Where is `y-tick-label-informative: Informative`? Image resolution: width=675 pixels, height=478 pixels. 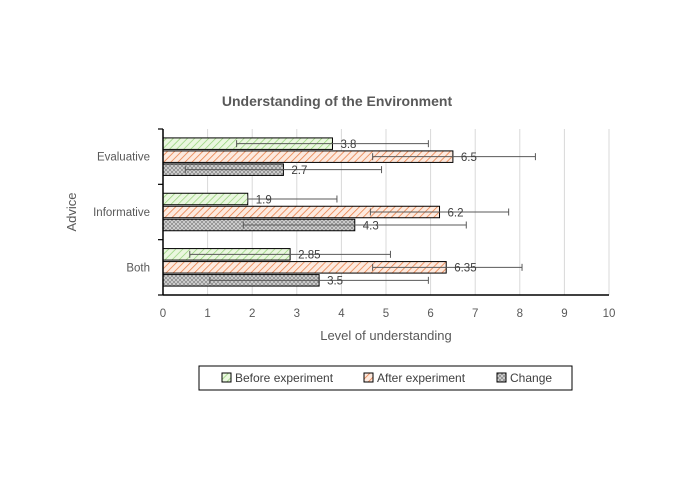
y-tick-label-informative: Informative is located at coordinates (121, 213).